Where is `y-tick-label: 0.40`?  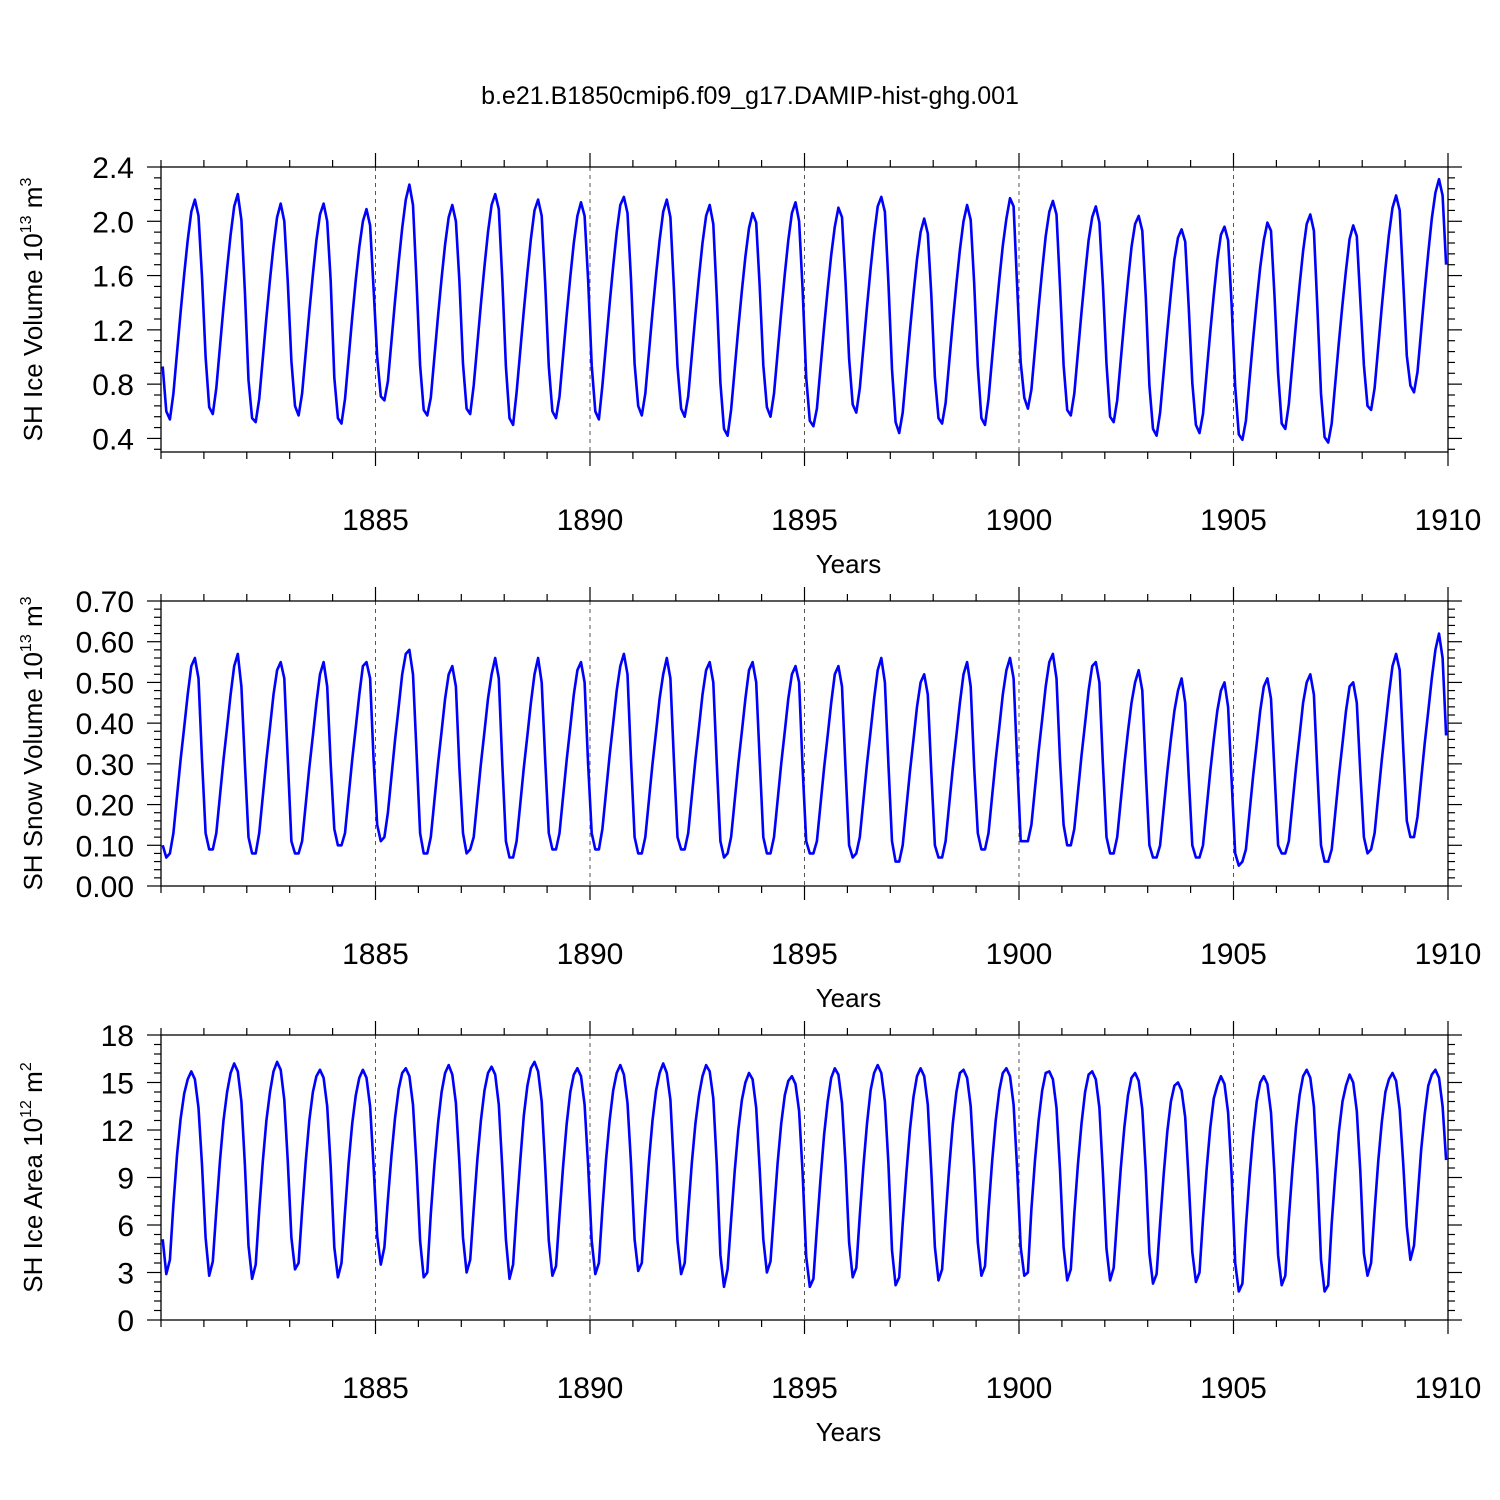 y-tick-label: 0.40 is located at coordinates (105, 724).